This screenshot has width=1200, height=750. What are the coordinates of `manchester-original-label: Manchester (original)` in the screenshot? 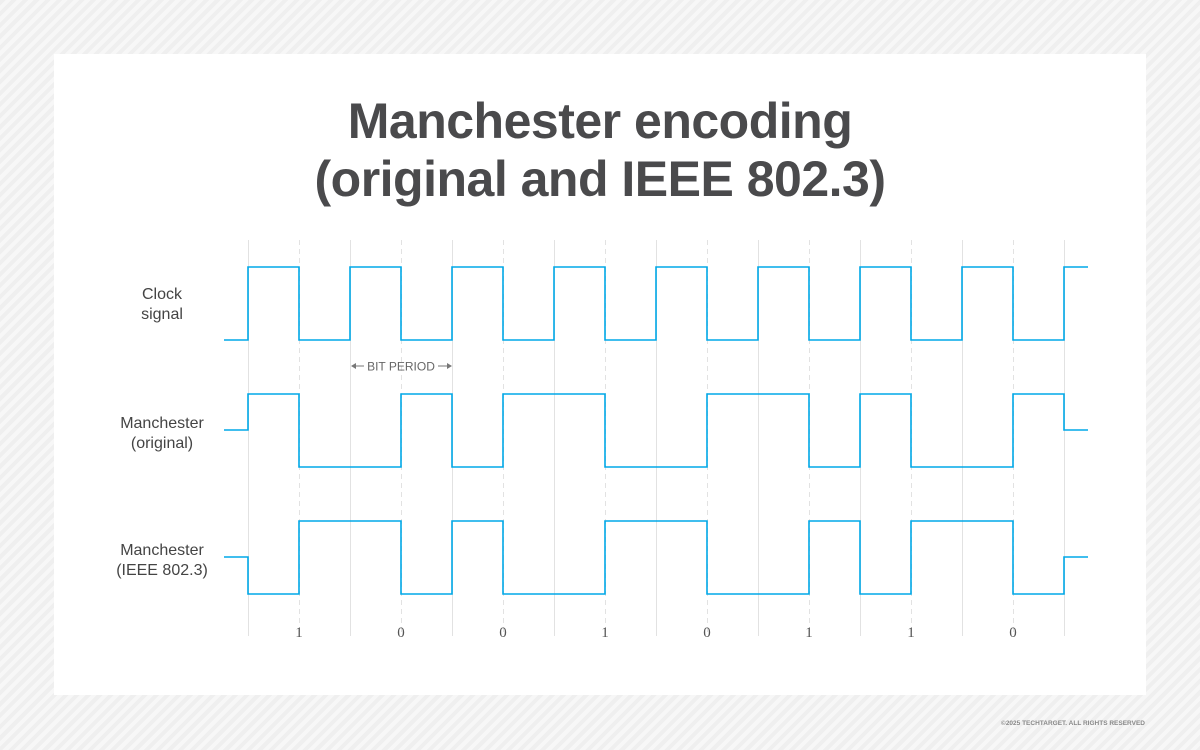 It's located at (162, 434).